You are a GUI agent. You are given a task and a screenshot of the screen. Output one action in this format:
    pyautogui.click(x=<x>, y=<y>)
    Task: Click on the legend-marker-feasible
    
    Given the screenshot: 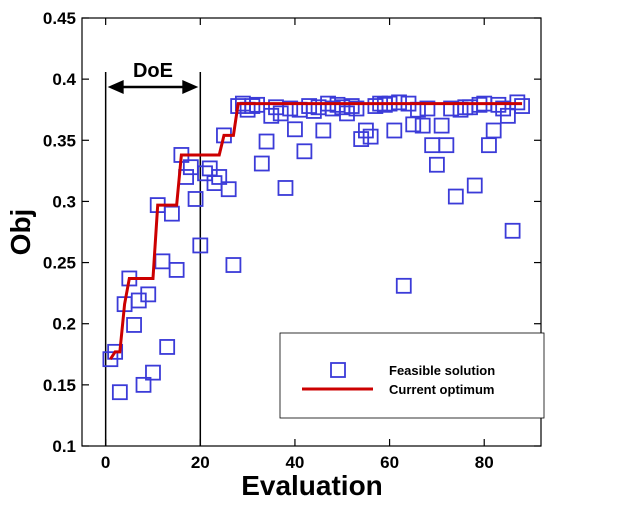 What is the action you would take?
    pyautogui.click(x=338, y=370)
    